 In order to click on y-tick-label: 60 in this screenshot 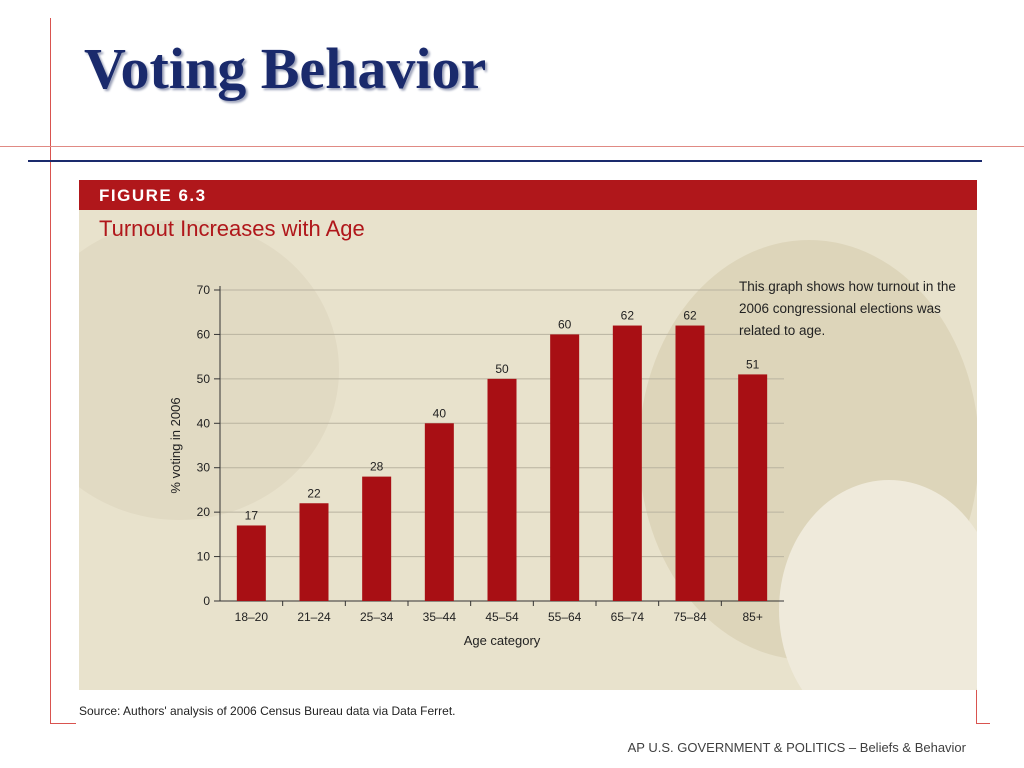, I will do `click(204, 334)`.